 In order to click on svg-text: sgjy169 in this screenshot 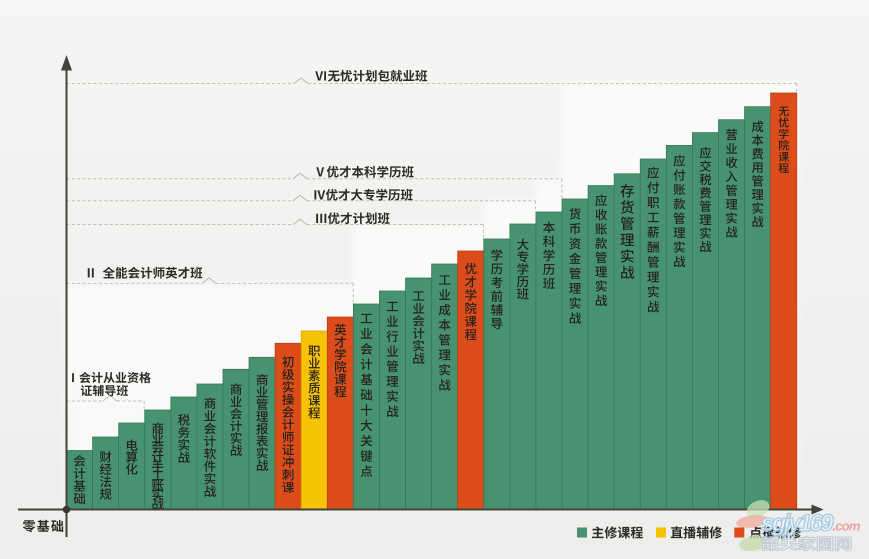, I will do `click(797, 523)`.